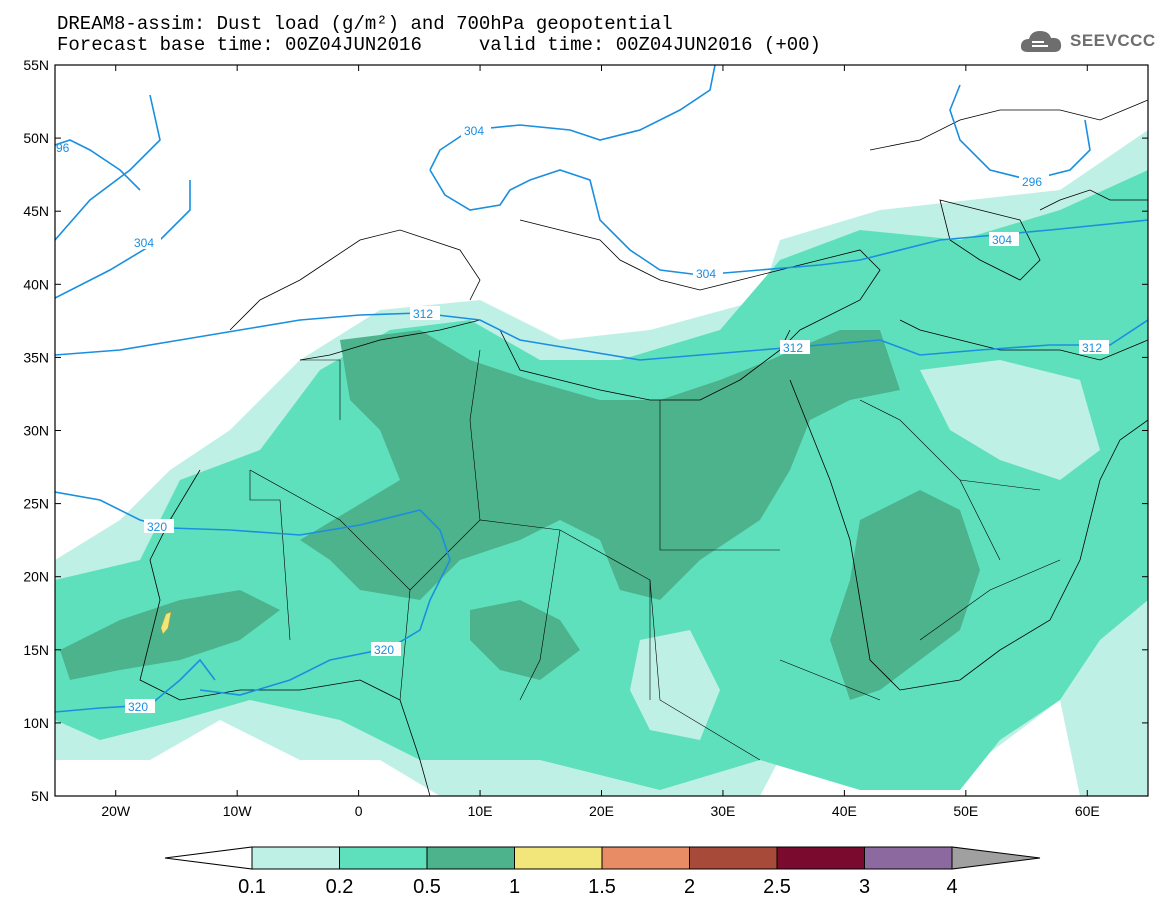 The height and width of the screenshot is (907, 1165). I want to click on svg-text: 296, so click(1032, 182).